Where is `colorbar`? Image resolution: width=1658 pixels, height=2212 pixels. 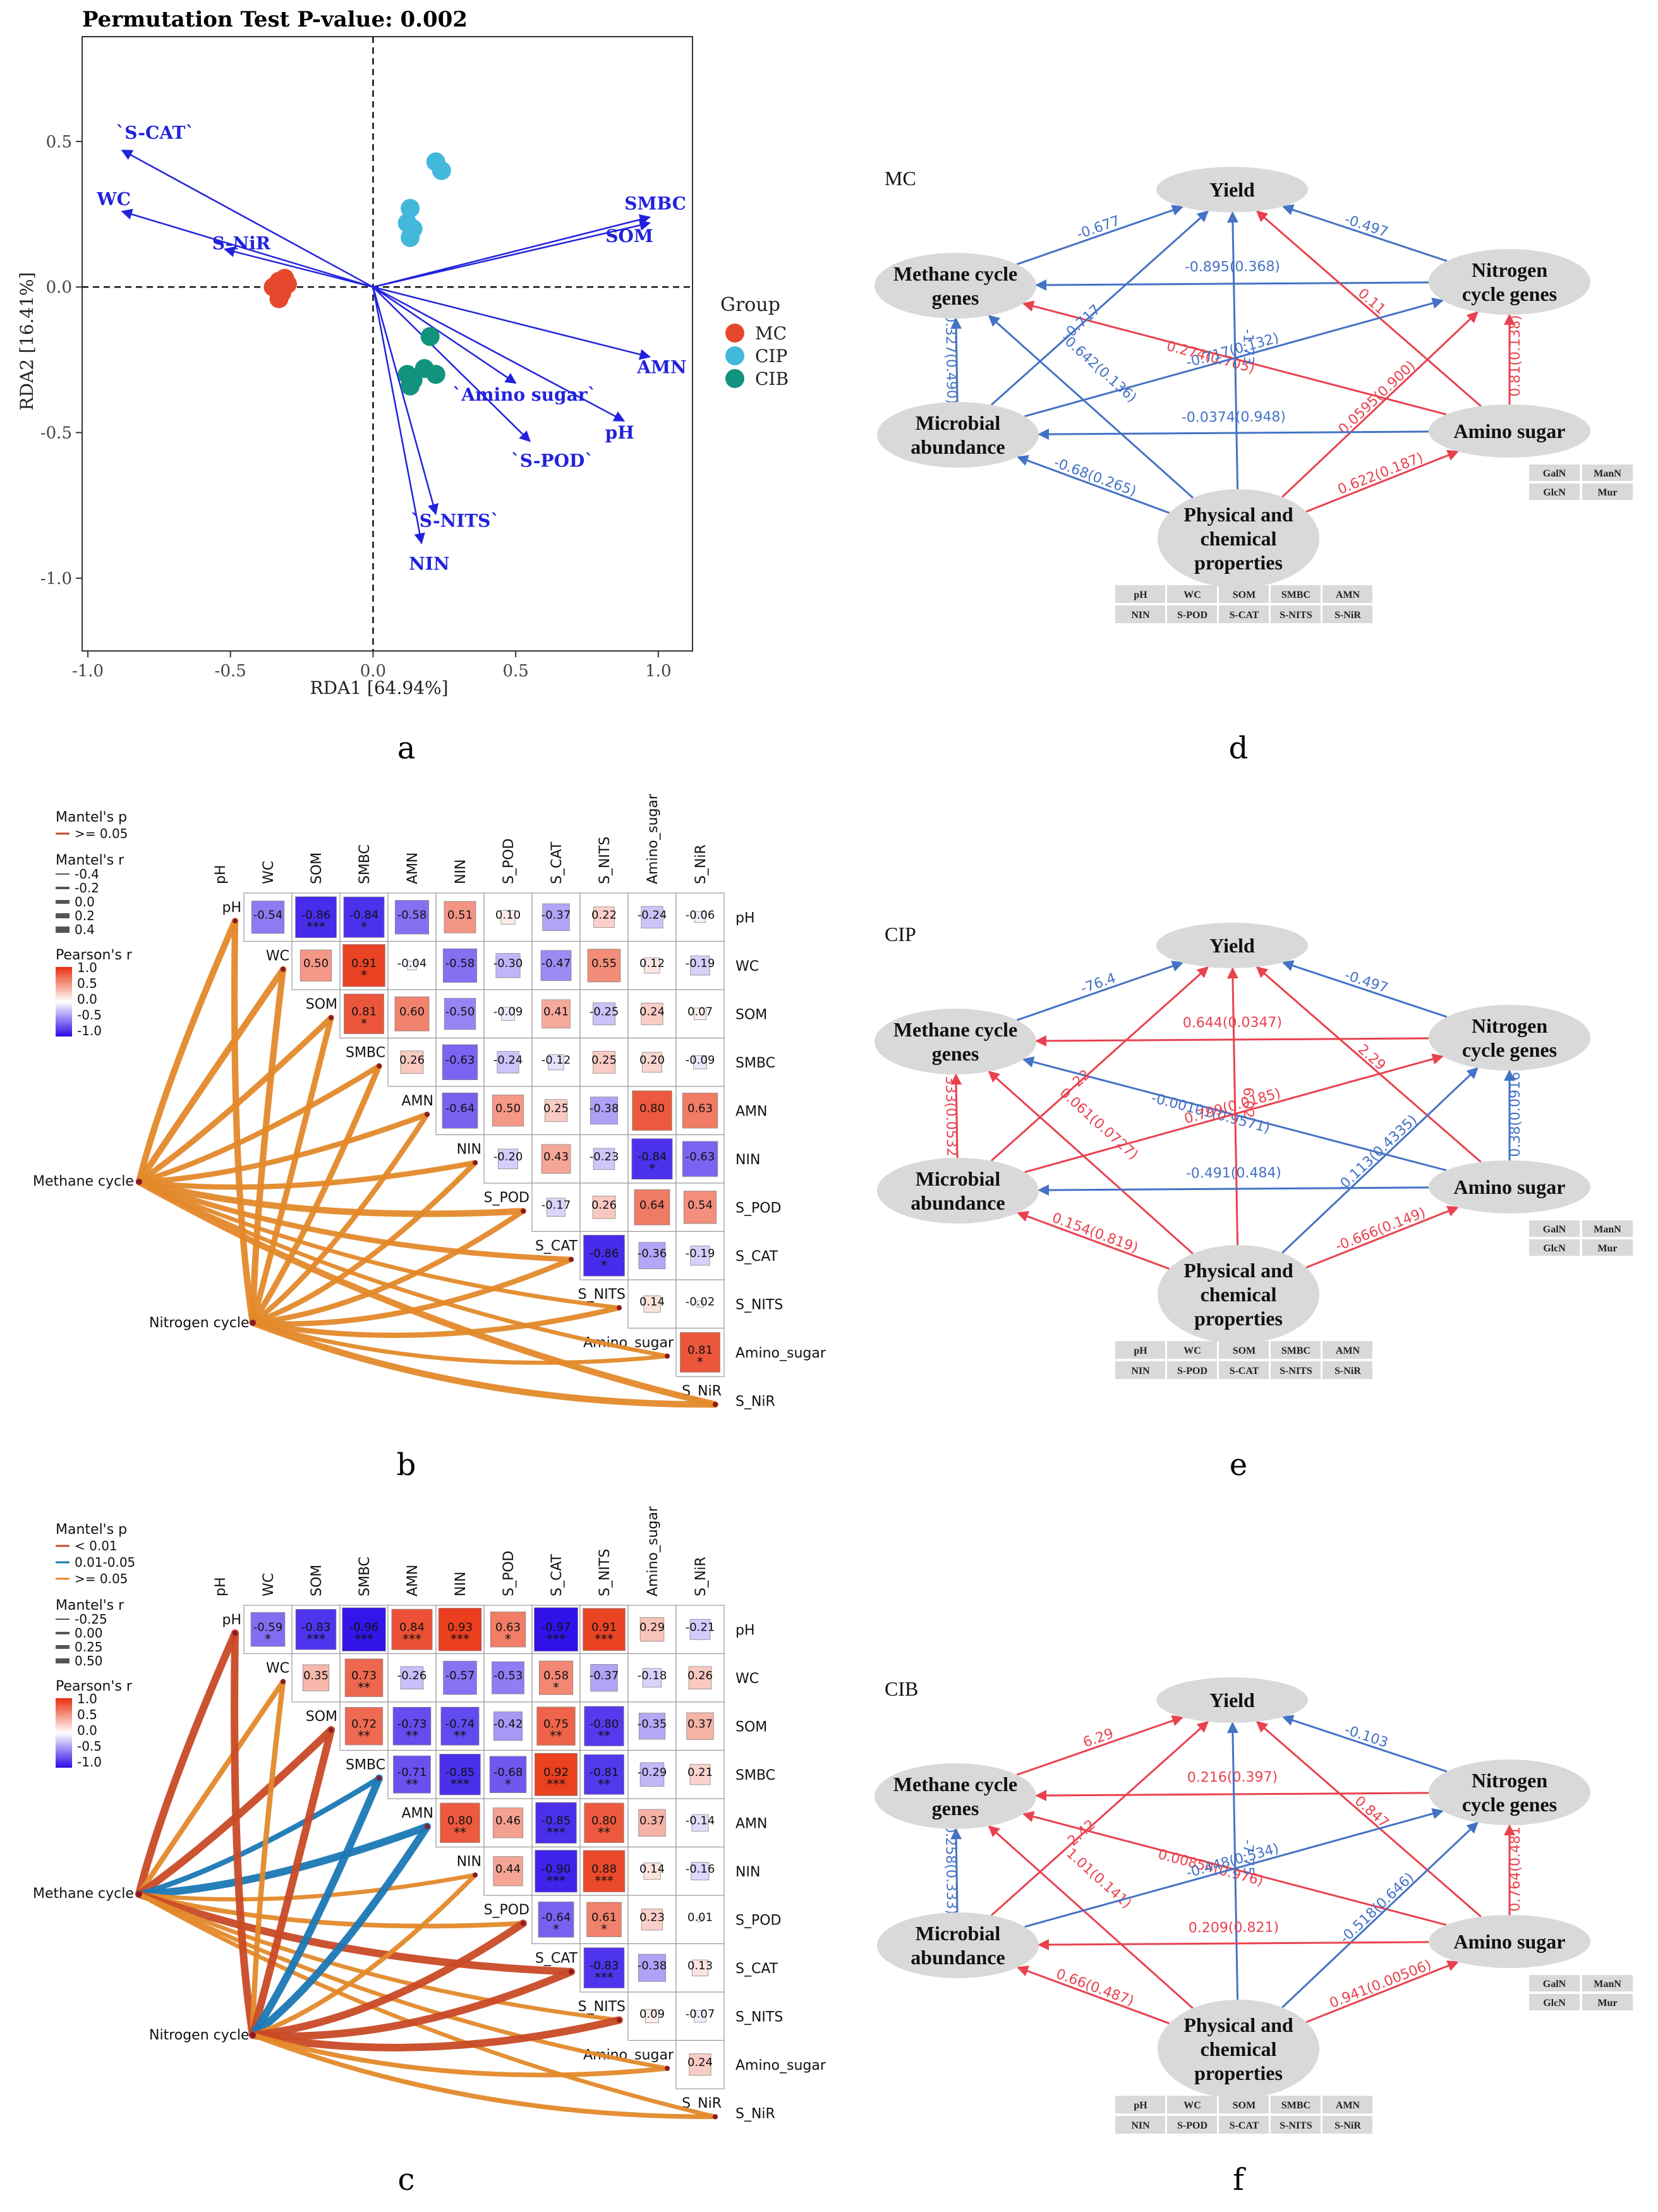
colorbar is located at coordinates (64, 1001).